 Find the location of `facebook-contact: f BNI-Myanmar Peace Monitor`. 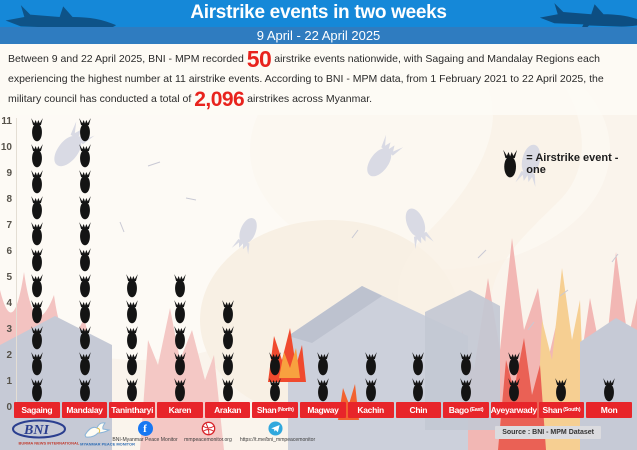

facebook-contact: f BNI-Myanmar Peace Monitor is located at coordinates (145, 432).